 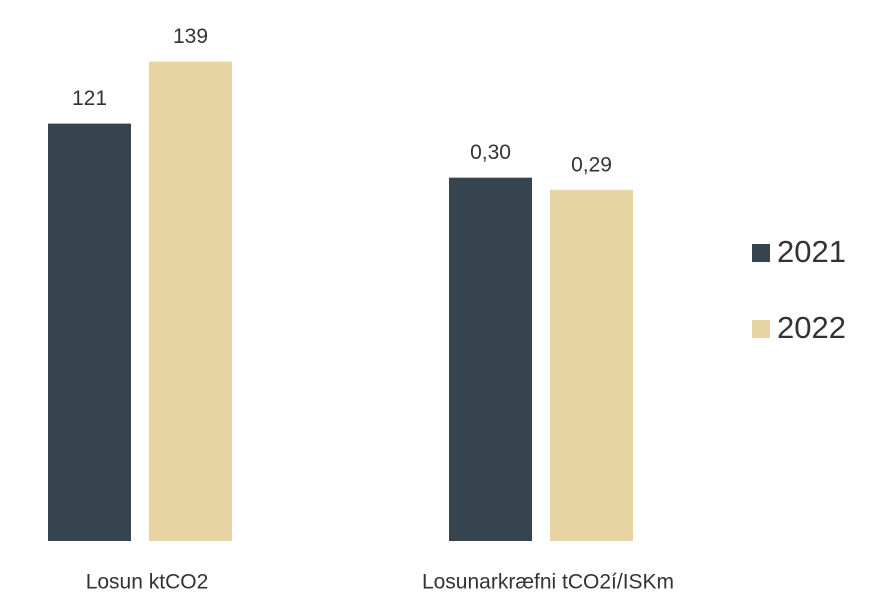 I want to click on legend-label: 2022, so click(x=811, y=327).